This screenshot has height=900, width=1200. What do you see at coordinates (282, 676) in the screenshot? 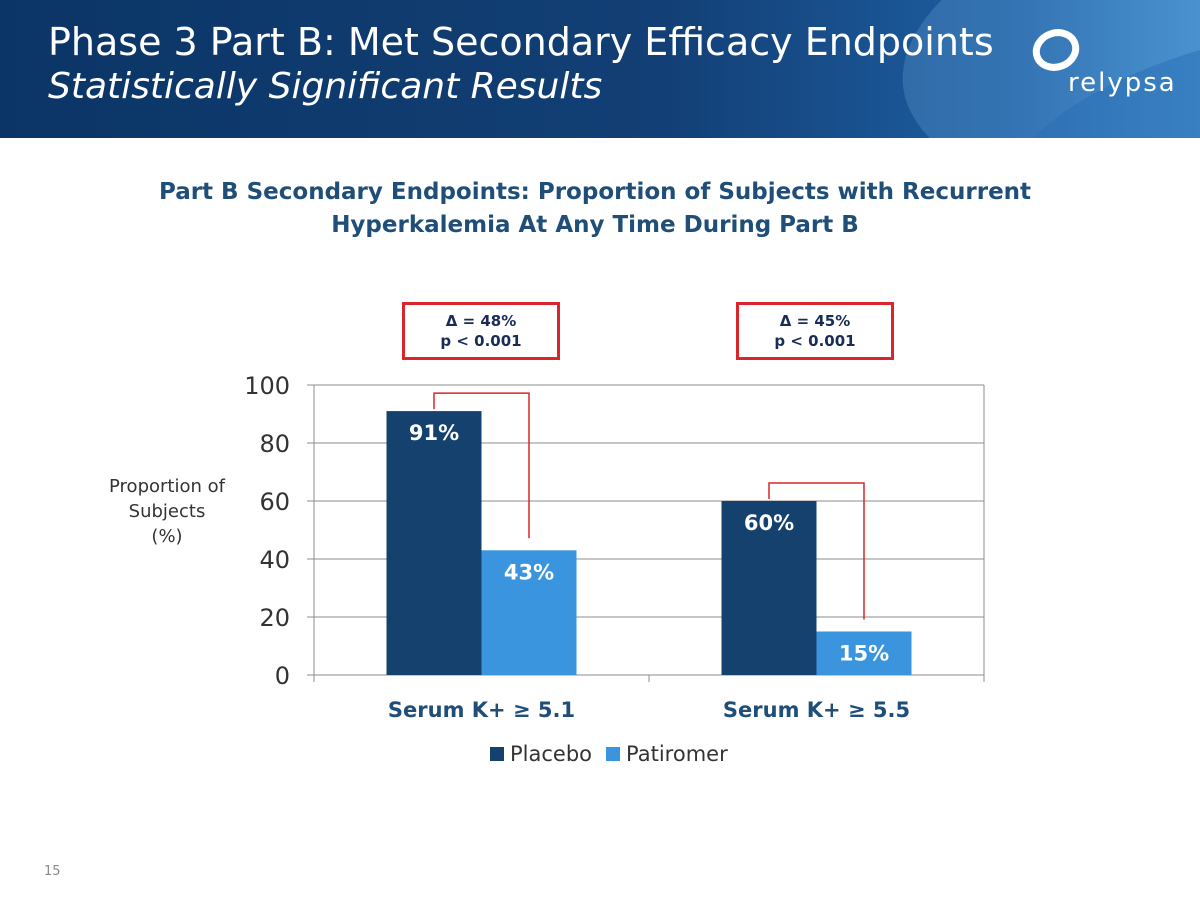
I see `y-tick-label: 0` at bounding box center [282, 676].